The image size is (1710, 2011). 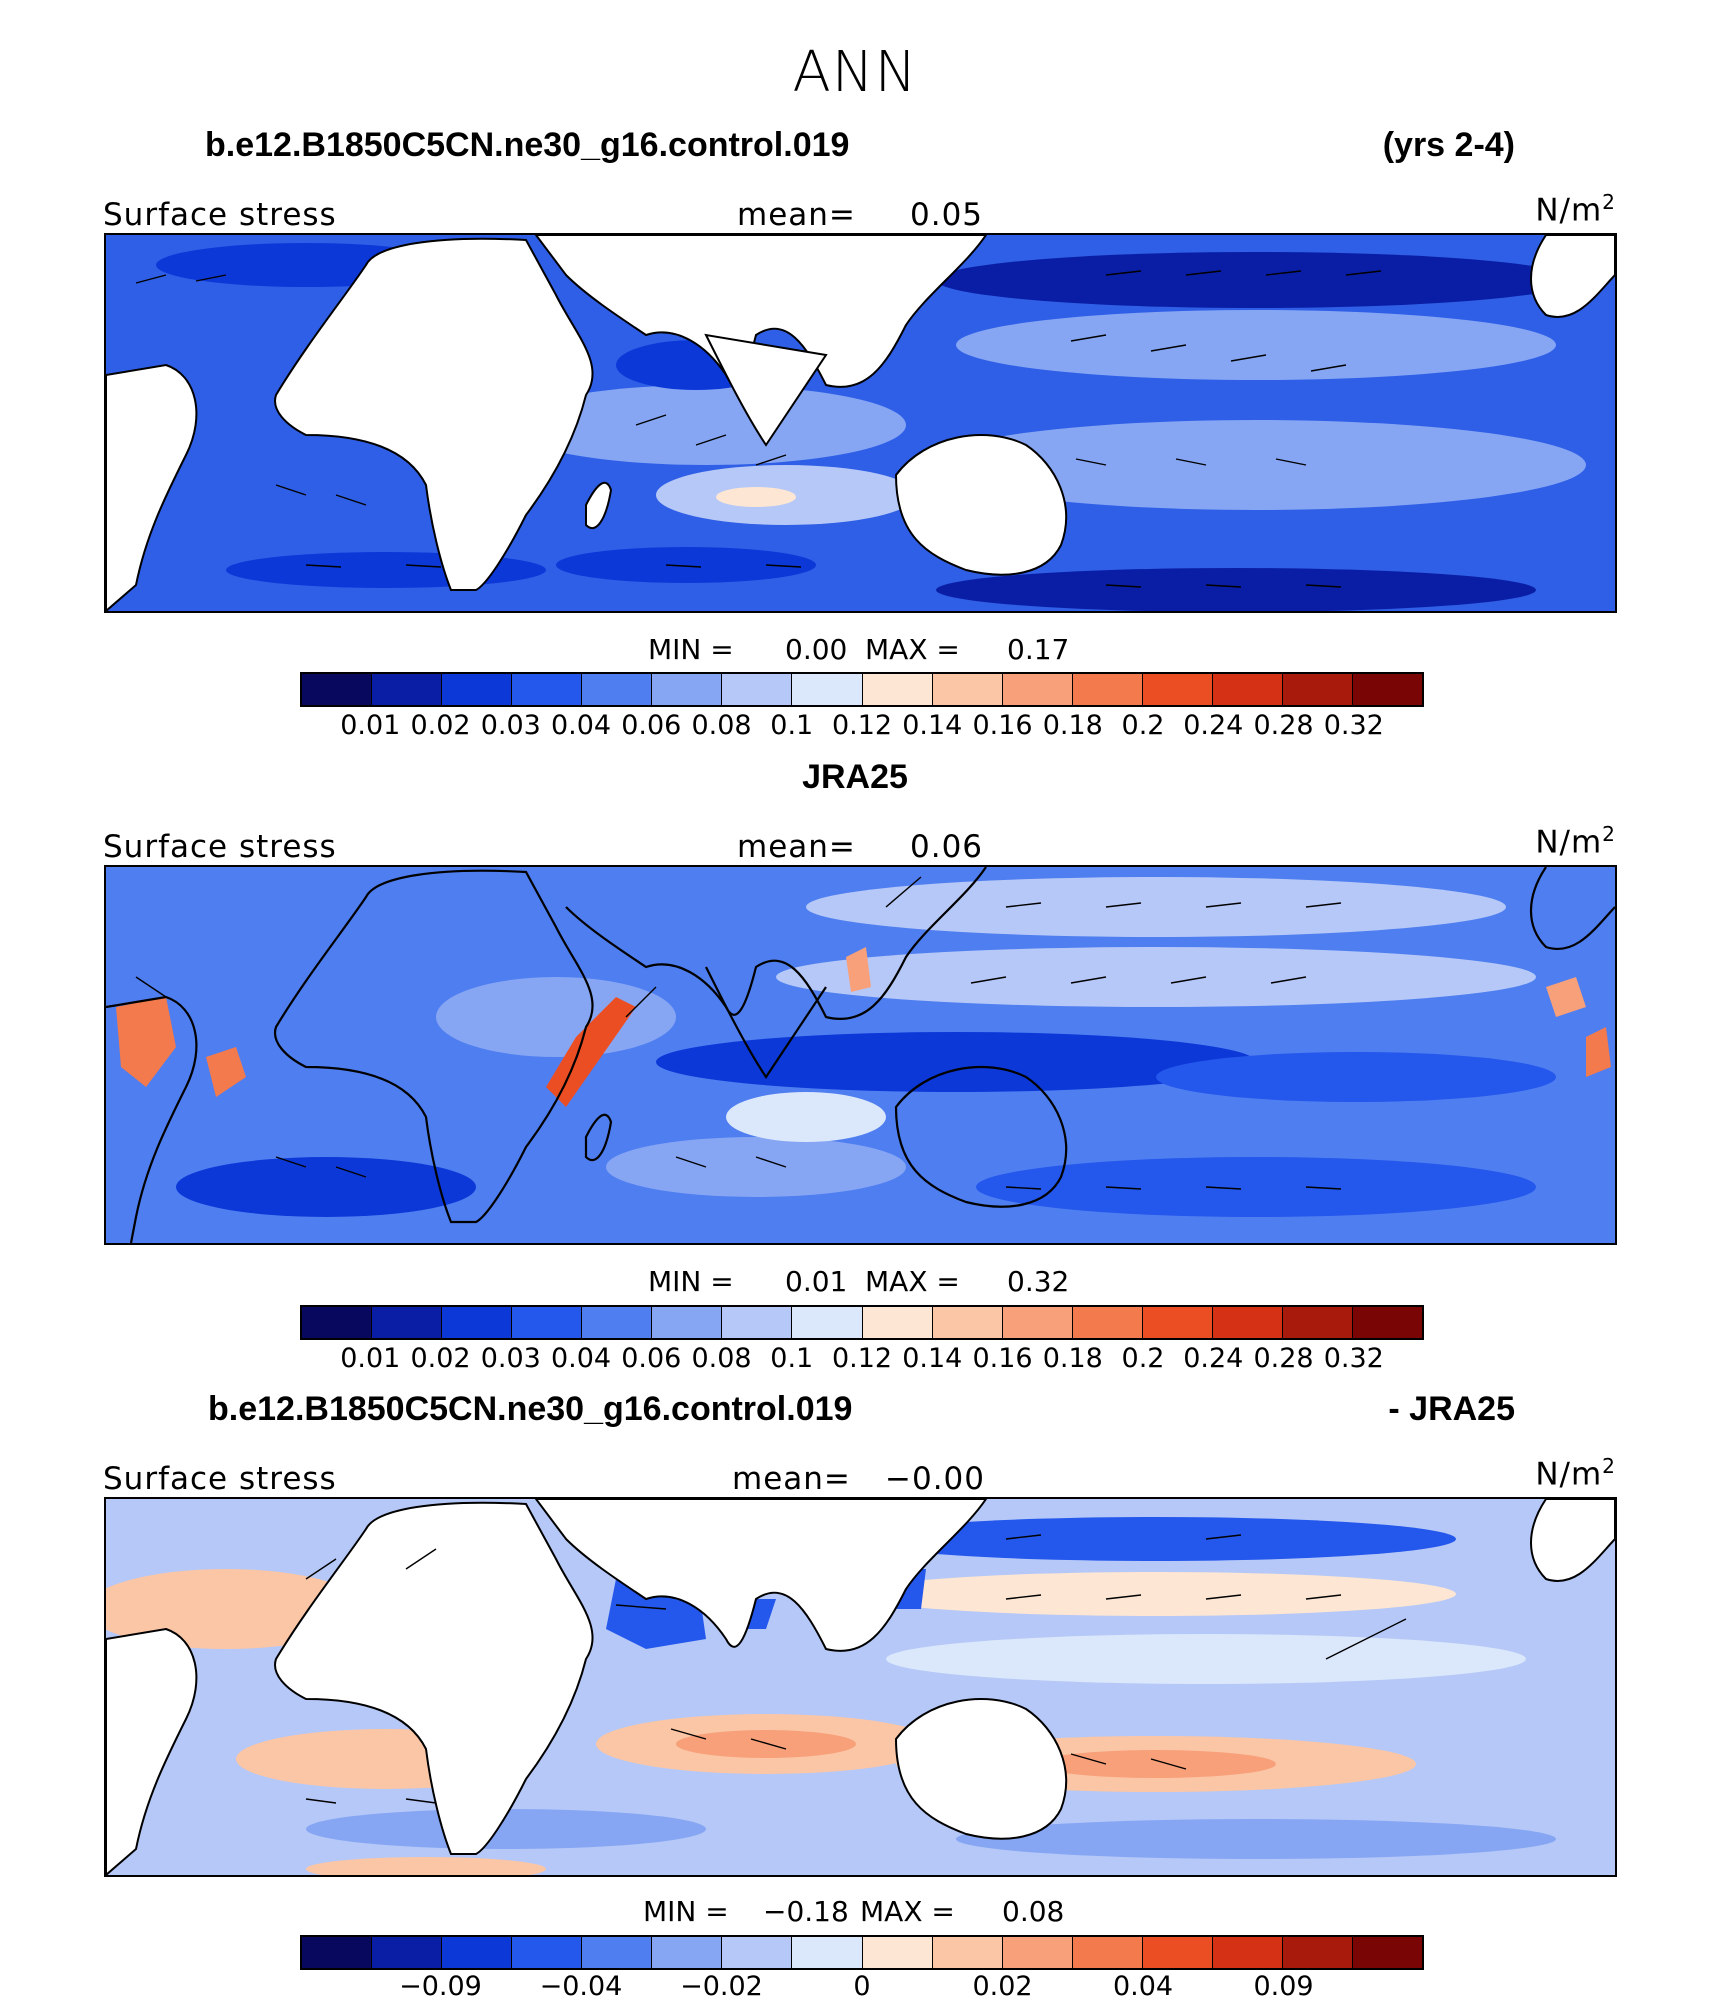 I want to click on panel-1-colorbar, so click(x=862, y=689).